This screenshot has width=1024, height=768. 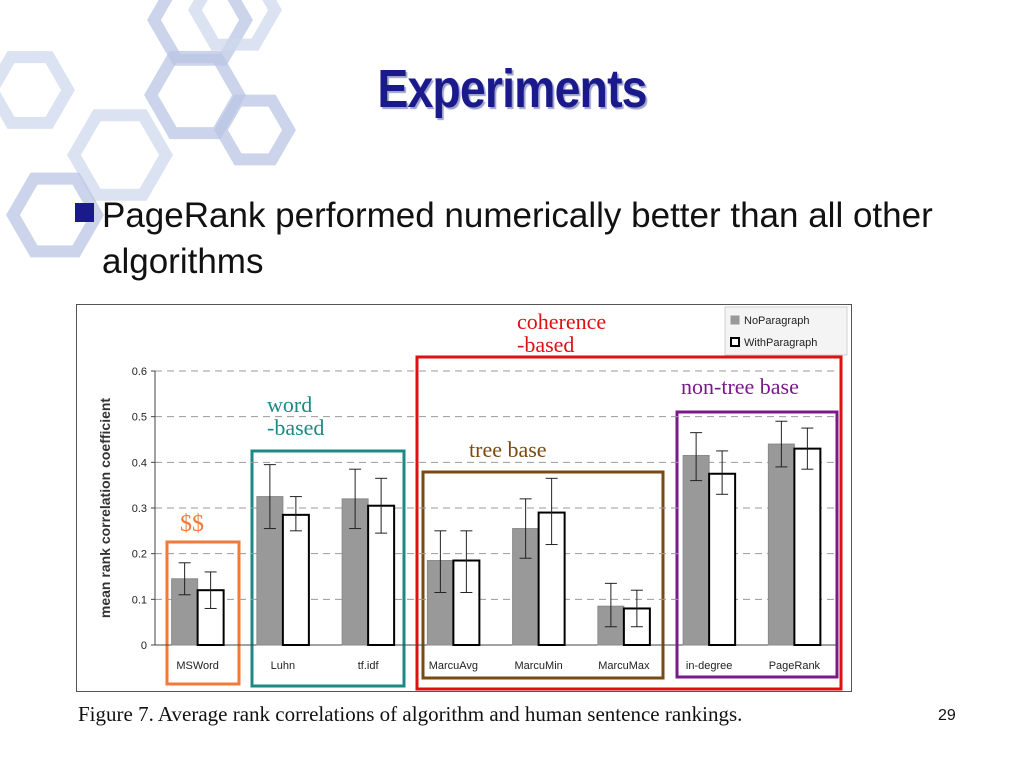 I want to click on annotation-line: non-tree base, so click(x=740, y=386).